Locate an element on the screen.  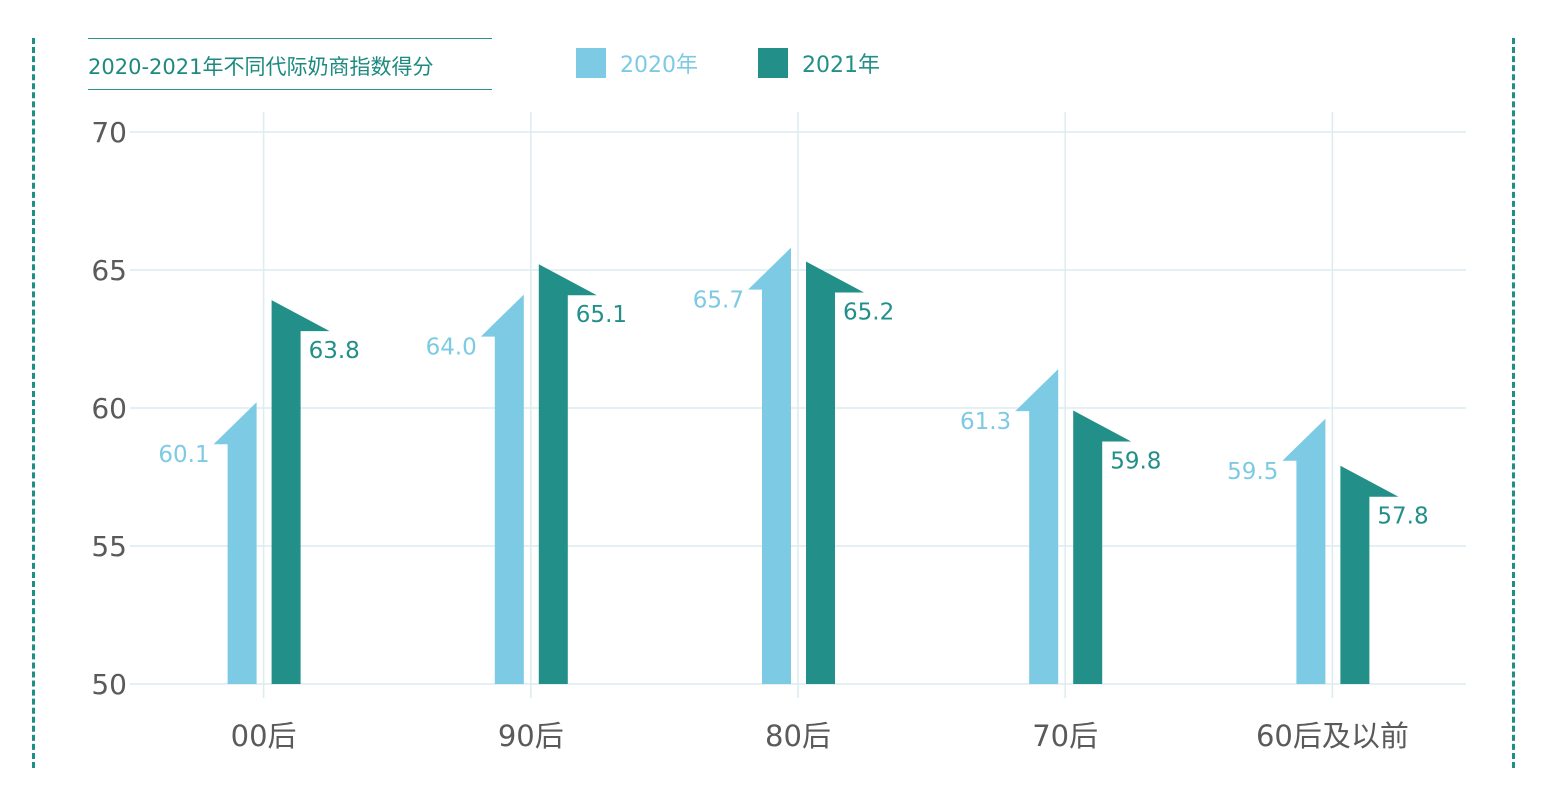
data-label-2021: 65.1 is located at coordinates (601, 315).